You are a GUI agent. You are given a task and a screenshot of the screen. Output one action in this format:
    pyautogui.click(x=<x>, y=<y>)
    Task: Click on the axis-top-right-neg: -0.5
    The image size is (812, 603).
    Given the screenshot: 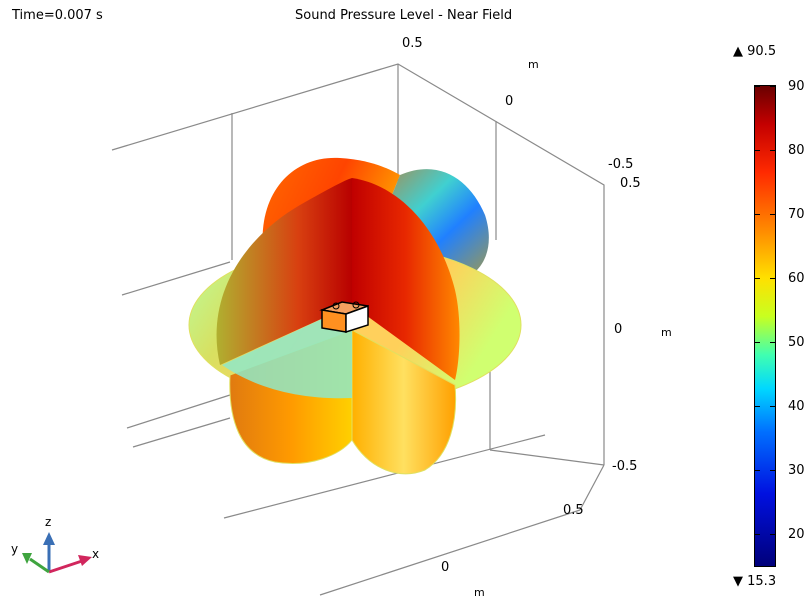 What is the action you would take?
    pyautogui.click(x=621, y=164)
    